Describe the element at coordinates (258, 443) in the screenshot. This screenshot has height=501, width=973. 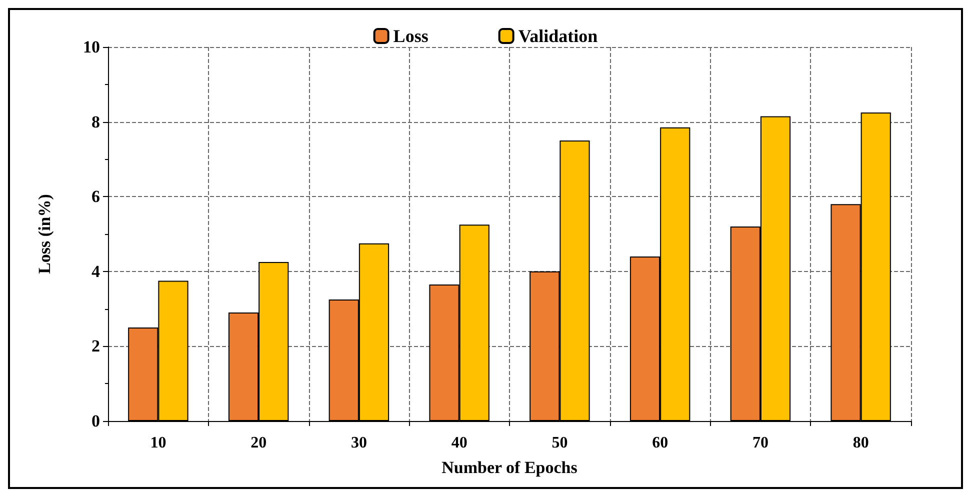
I see `x-tick-label: 20` at that location.